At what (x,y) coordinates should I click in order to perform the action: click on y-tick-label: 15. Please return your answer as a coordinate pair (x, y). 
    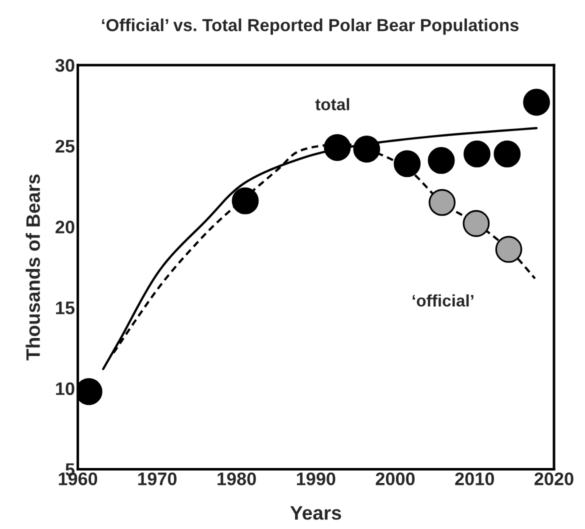
    Looking at the image, I should click on (65, 308).